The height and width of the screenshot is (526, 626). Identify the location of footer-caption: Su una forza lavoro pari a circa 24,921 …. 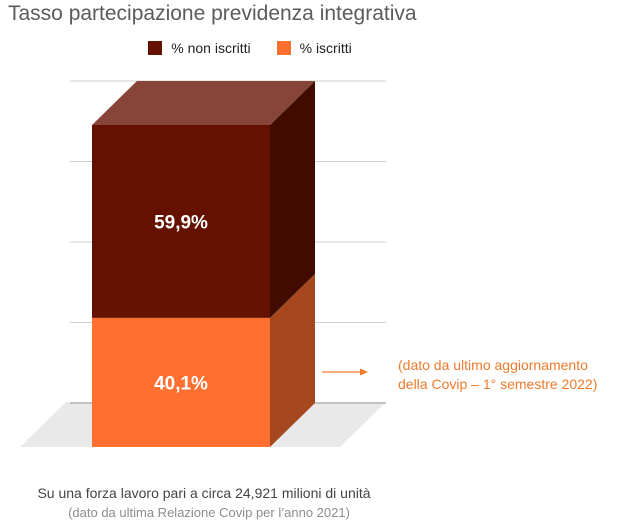
(204, 493).